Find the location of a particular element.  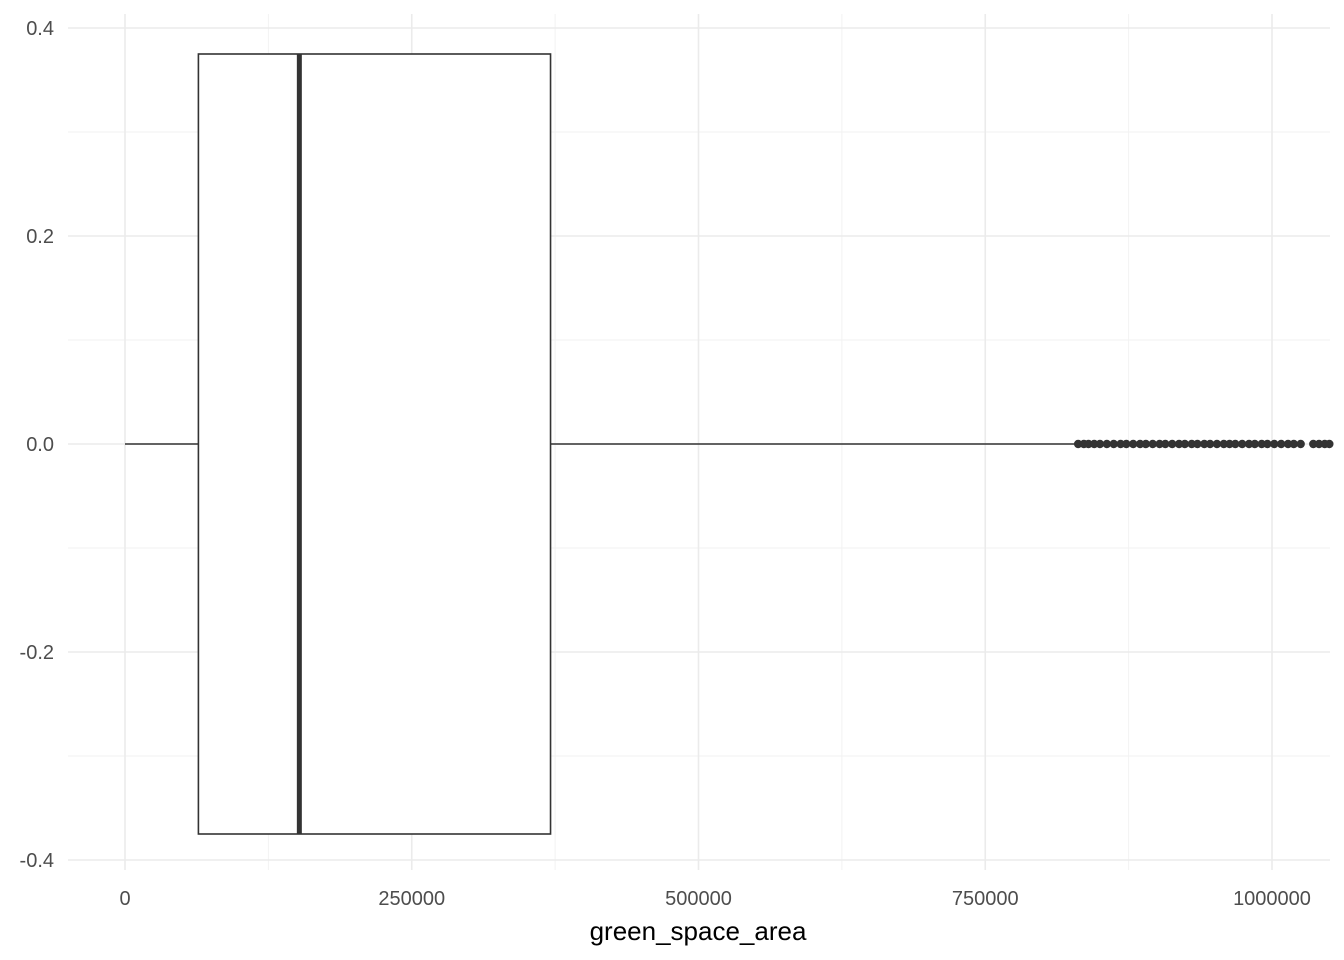

x-tick-label: 750000 is located at coordinates (985, 899).